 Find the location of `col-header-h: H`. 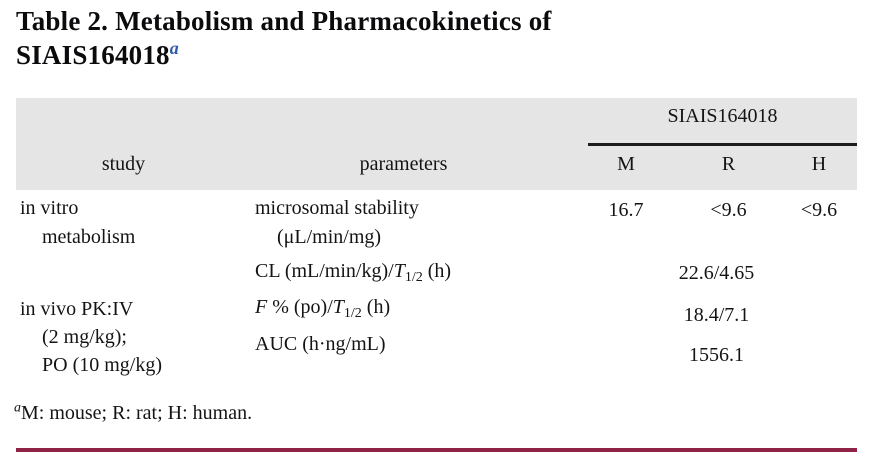

col-header-h: H is located at coordinates (819, 164).